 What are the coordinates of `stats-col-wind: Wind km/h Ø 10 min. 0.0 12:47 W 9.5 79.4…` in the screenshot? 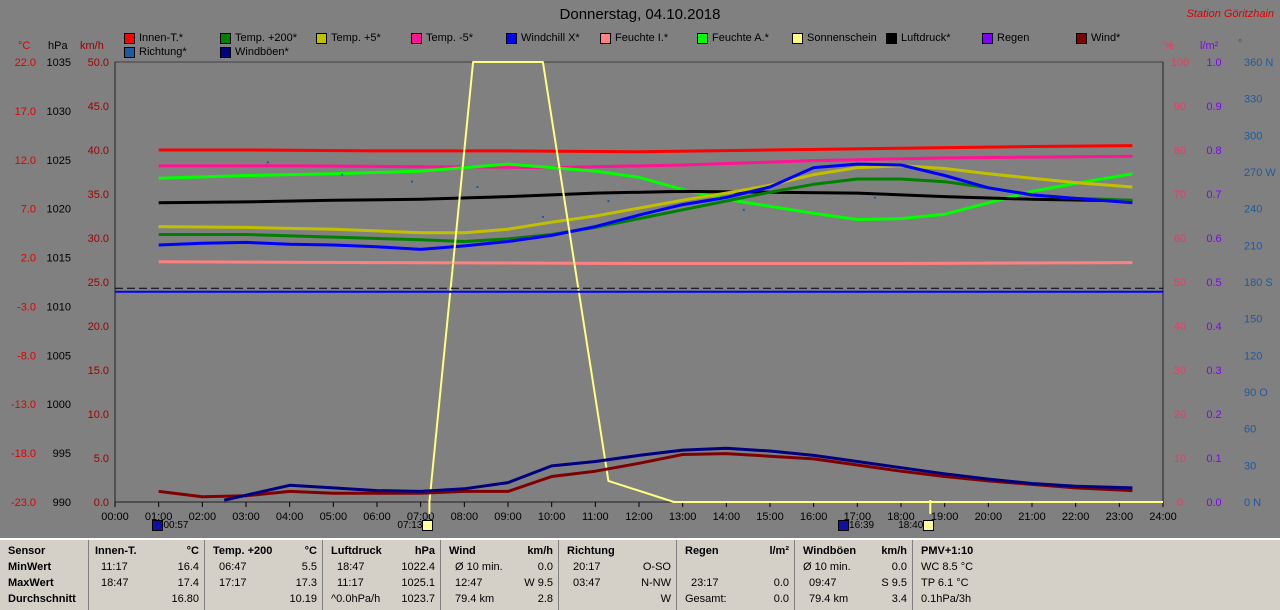 It's located at (499, 575).